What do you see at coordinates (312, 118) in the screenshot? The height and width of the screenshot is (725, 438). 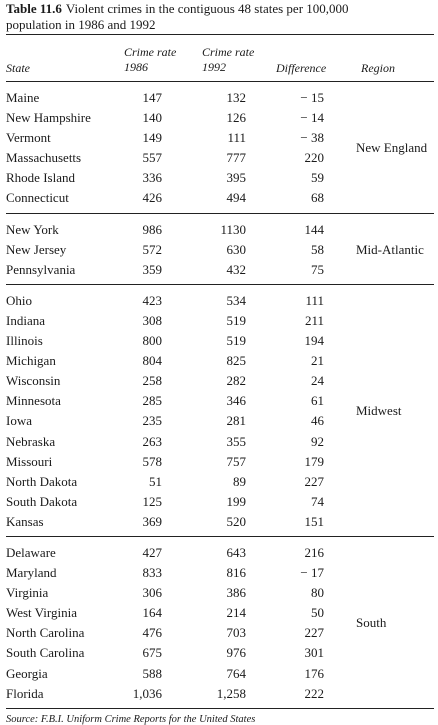 I see `difference-cell: − 14` at bounding box center [312, 118].